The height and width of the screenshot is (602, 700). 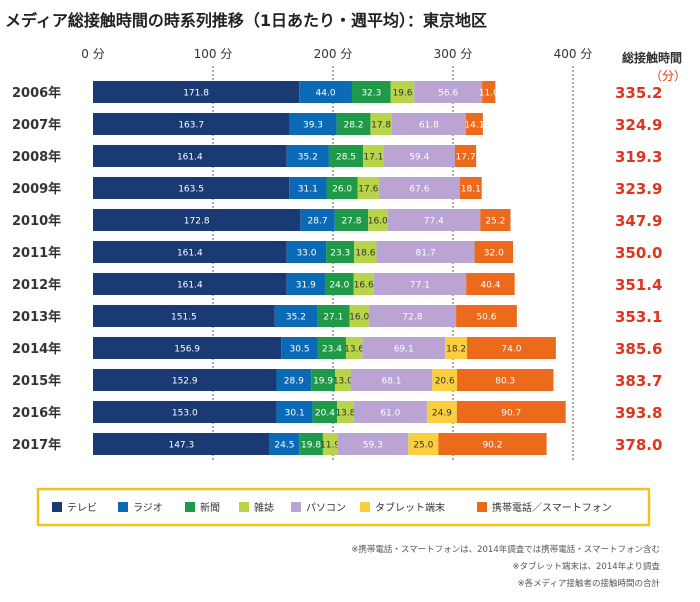 What do you see at coordinates (410, 507) in the screenshot?
I see `legend-label: タブレット端末` at bounding box center [410, 507].